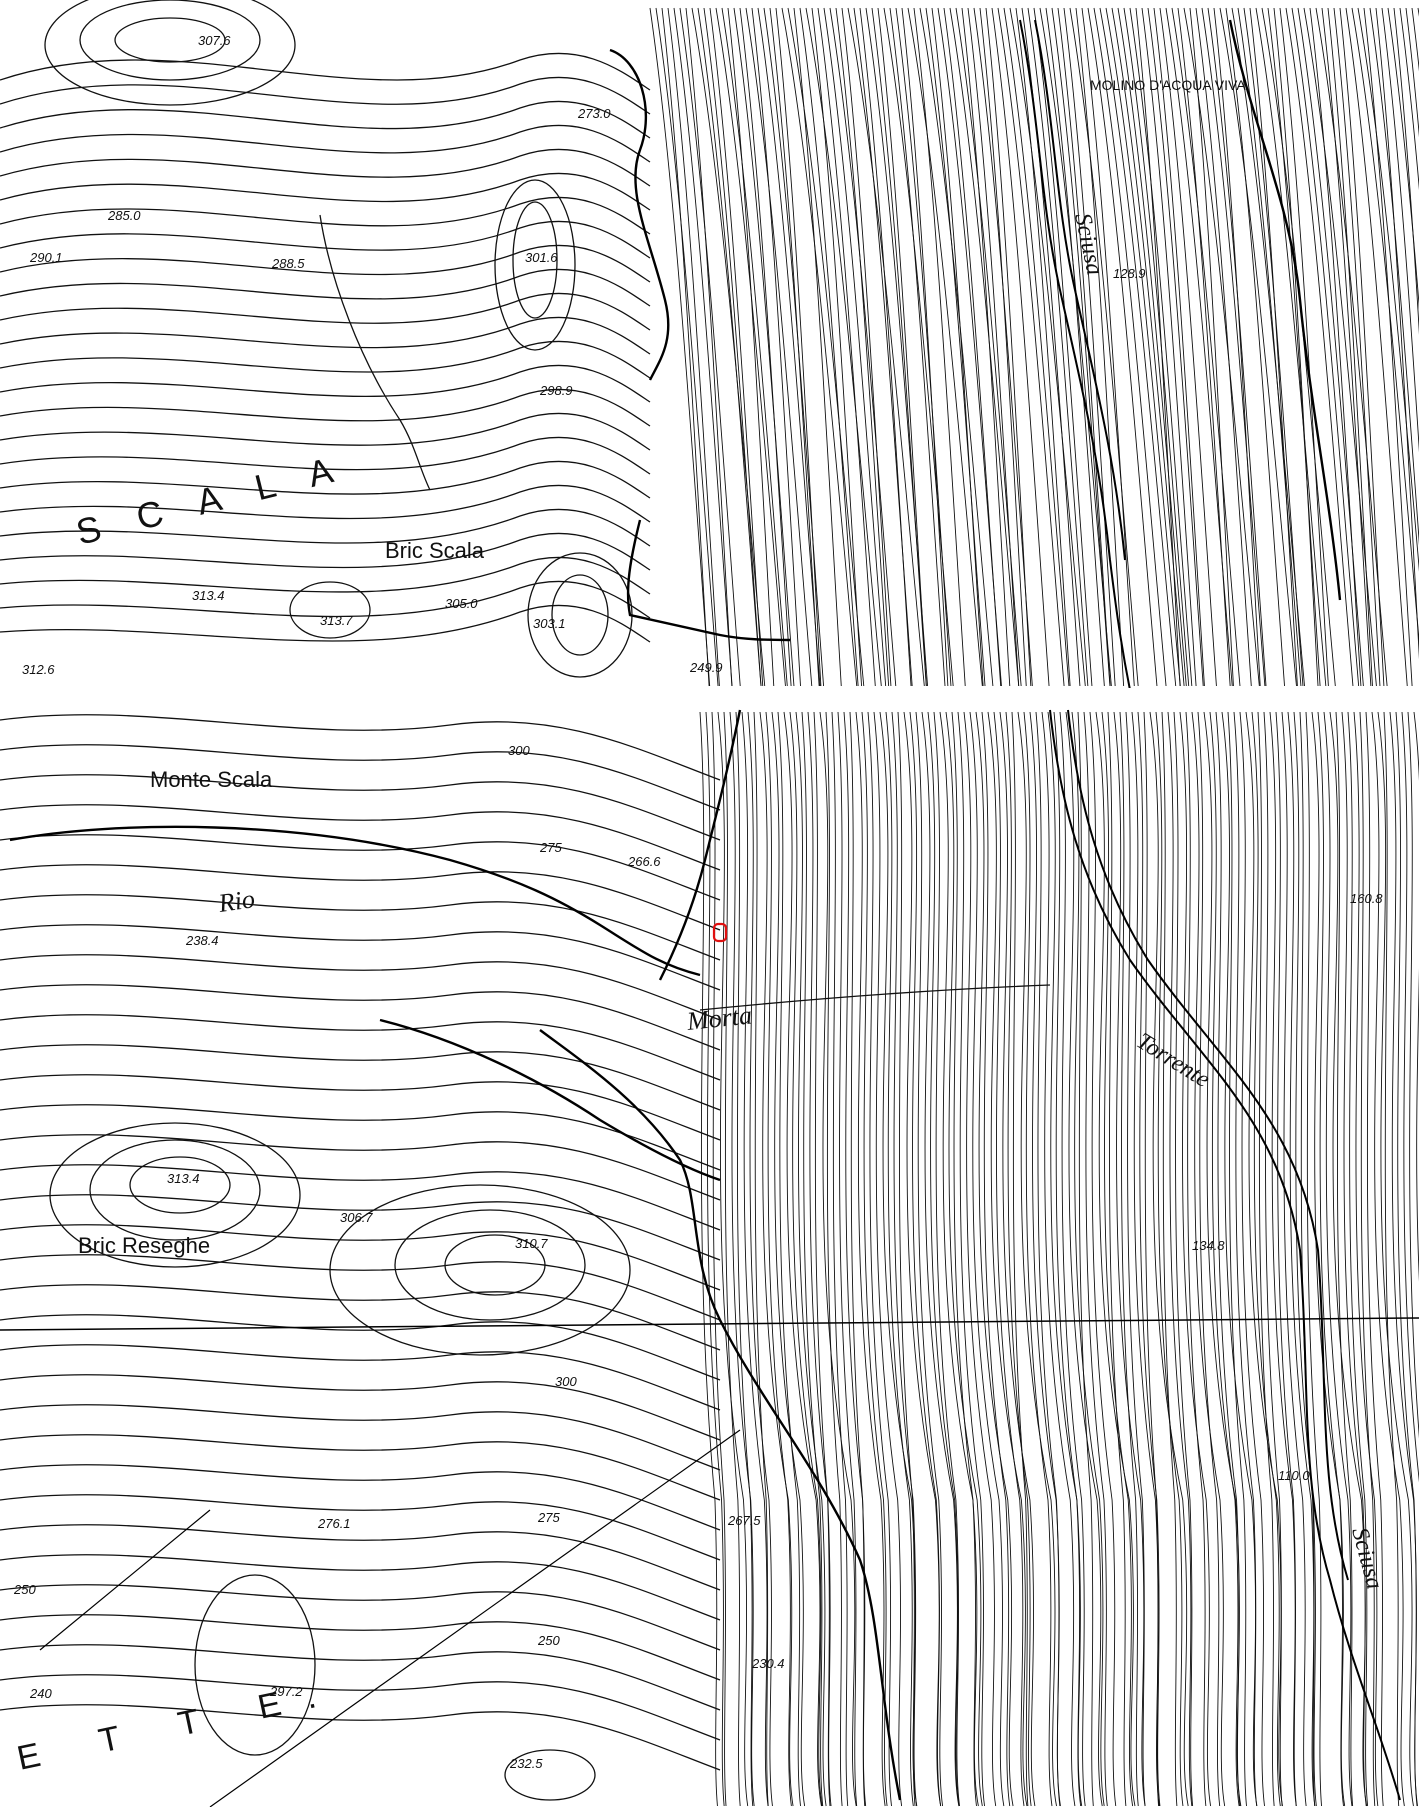 The image size is (1419, 1807). I want to click on rio-morta-north-bank, so click(355, 901).